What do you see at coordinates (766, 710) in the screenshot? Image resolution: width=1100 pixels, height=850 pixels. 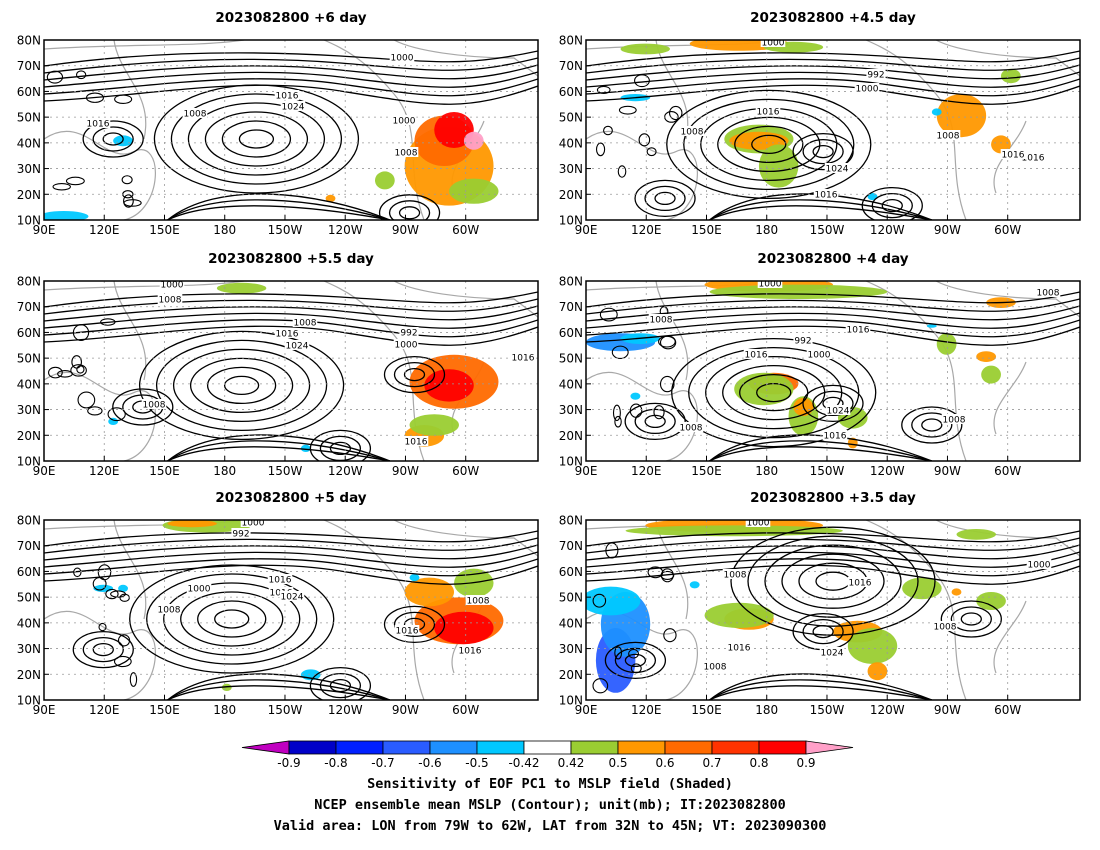 I see `x-tick-label: 180` at bounding box center [766, 710].